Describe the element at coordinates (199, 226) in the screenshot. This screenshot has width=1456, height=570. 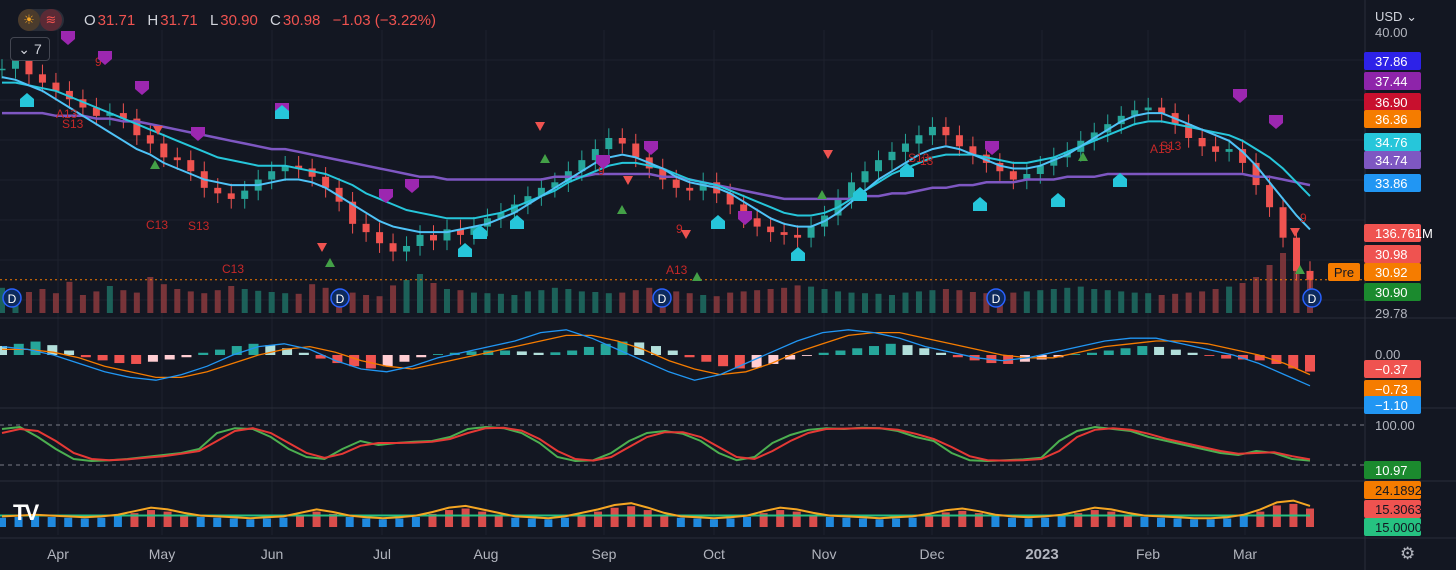
I see `td-annotation: S13` at that location.